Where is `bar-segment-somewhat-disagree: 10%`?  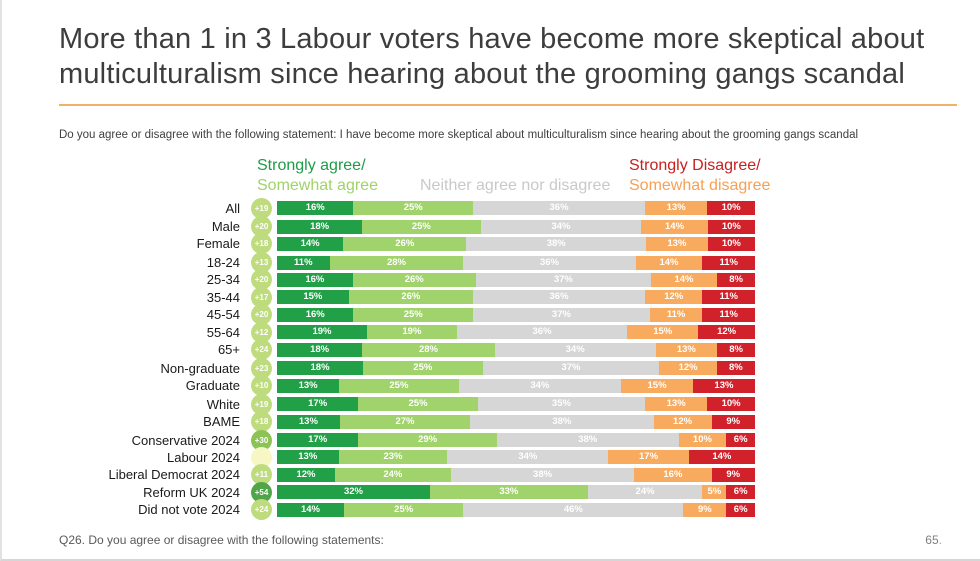
bar-segment-somewhat-disagree: 10% is located at coordinates (702, 440).